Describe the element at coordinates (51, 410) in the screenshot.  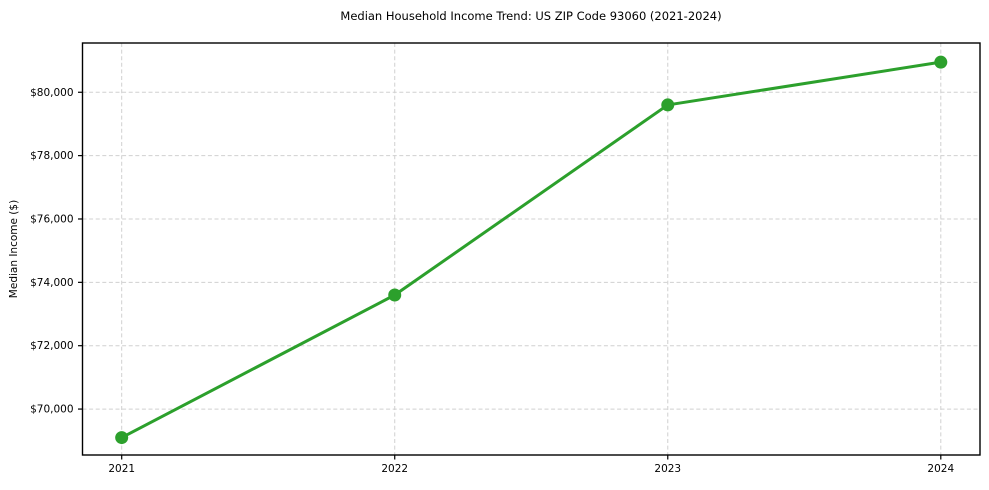
I see `y-tick-label: $70,000` at that location.